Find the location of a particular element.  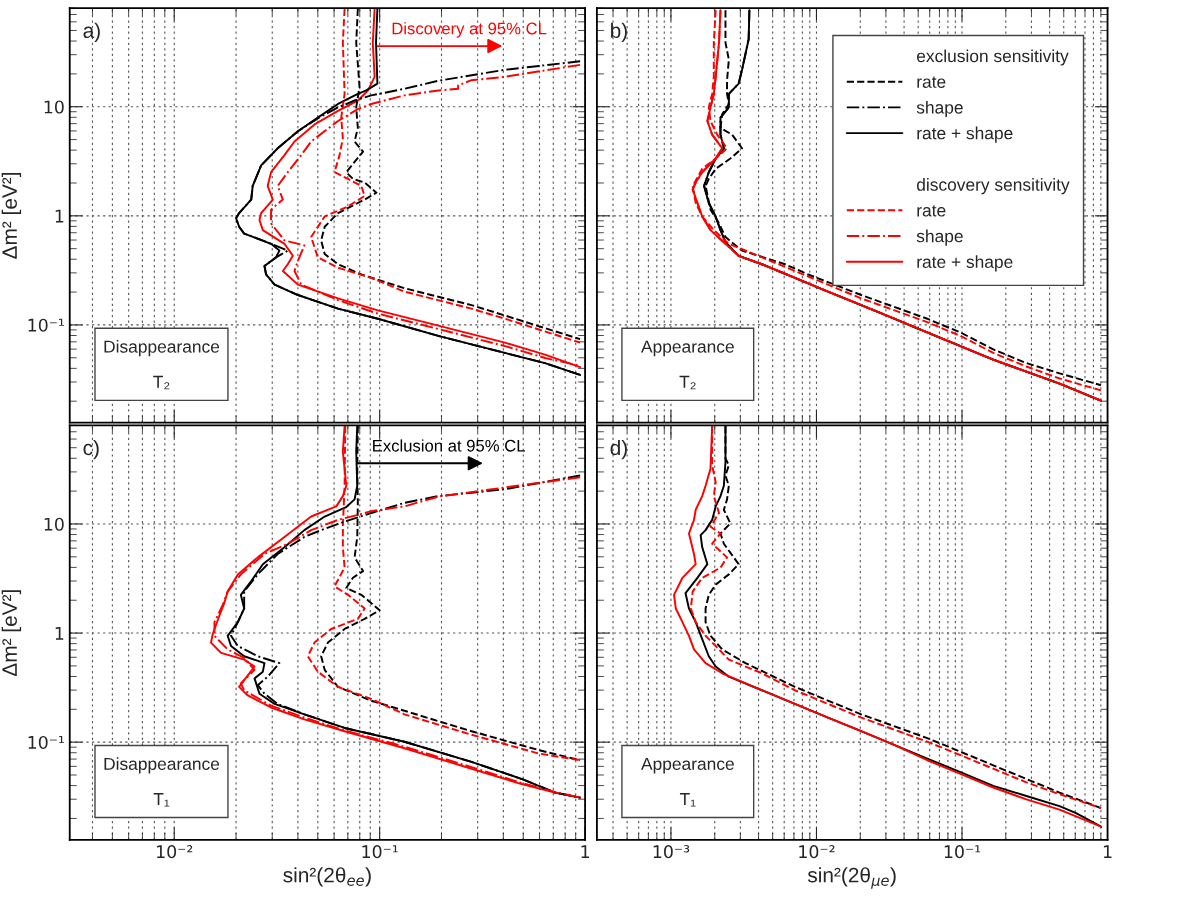

annotation: discovery sensitivity is located at coordinates (993, 186).